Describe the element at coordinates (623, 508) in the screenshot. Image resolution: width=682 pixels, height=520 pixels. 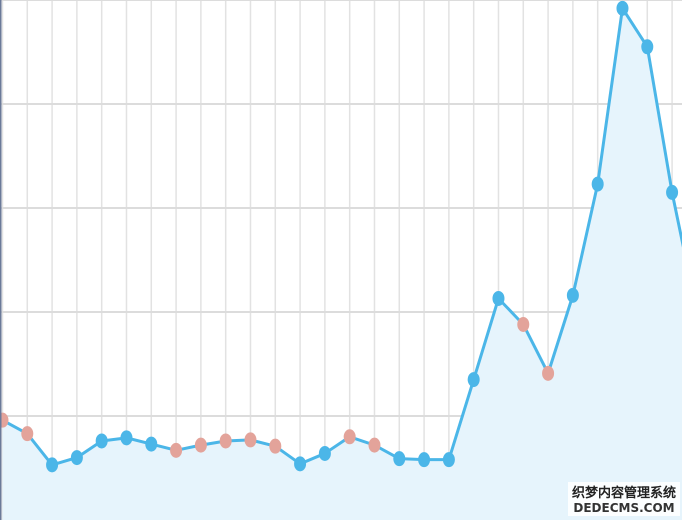
I see `watermark-url: DEDECMS.COM` at that location.